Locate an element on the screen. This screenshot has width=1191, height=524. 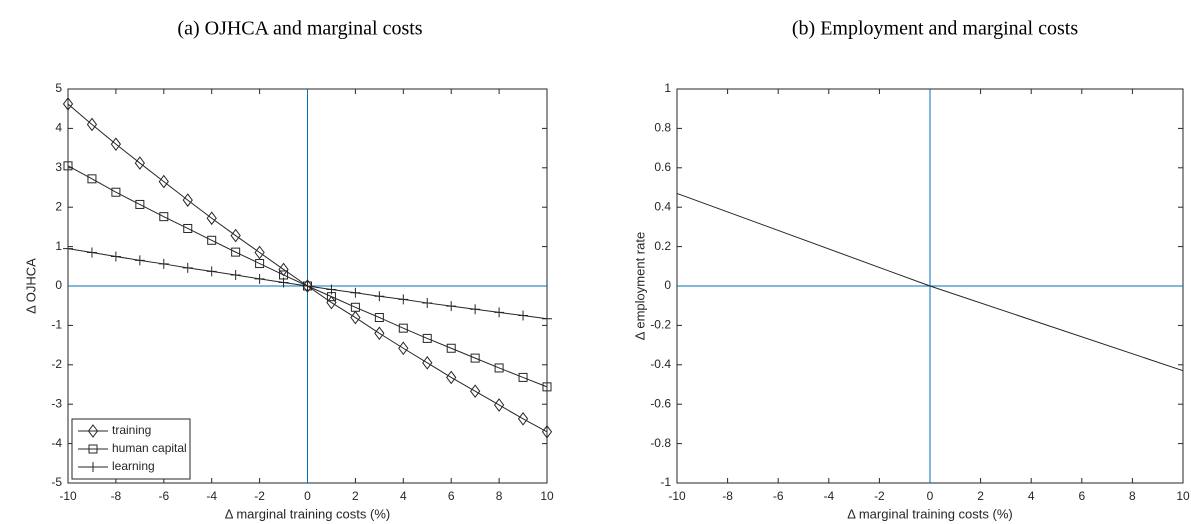
x-tick-label: -4 is located at coordinates (211, 496).